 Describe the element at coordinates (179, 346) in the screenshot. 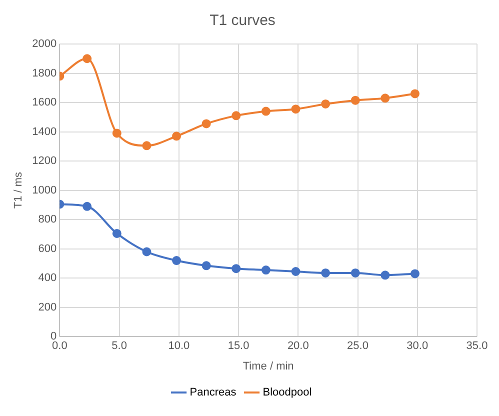

I see `x-tick-label: 10.0` at that location.